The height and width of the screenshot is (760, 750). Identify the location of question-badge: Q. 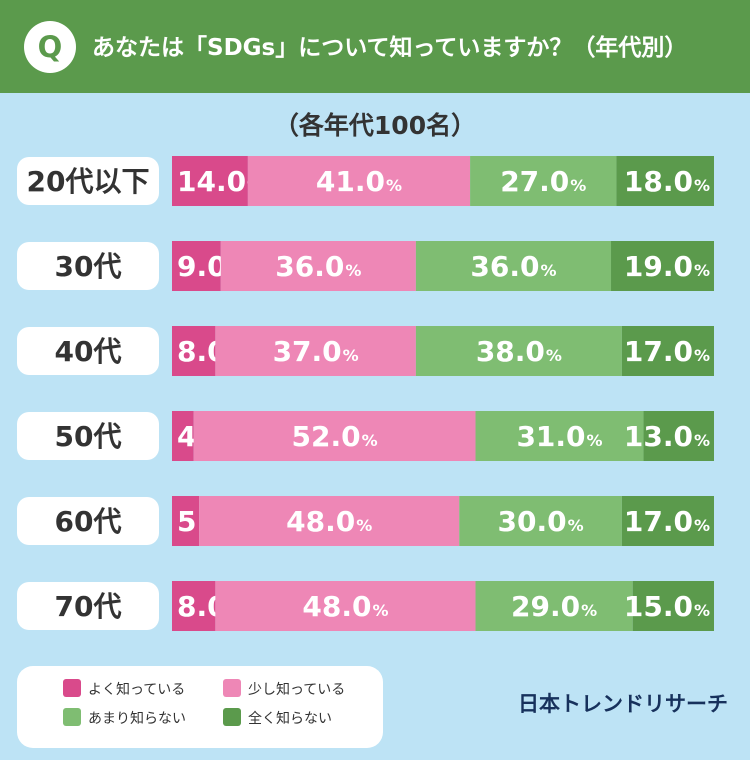
(50, 47).